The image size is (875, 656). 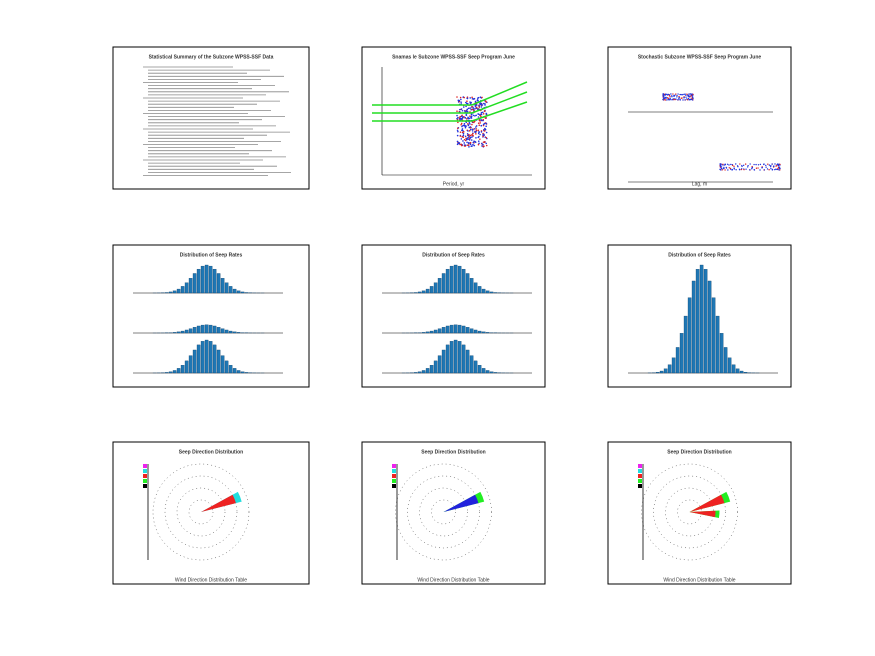 What do you see at coordinates (699, 255) in the screenshot?
I see `page-title: Distribution of Seep Rates` at bounding box center [699, 255].